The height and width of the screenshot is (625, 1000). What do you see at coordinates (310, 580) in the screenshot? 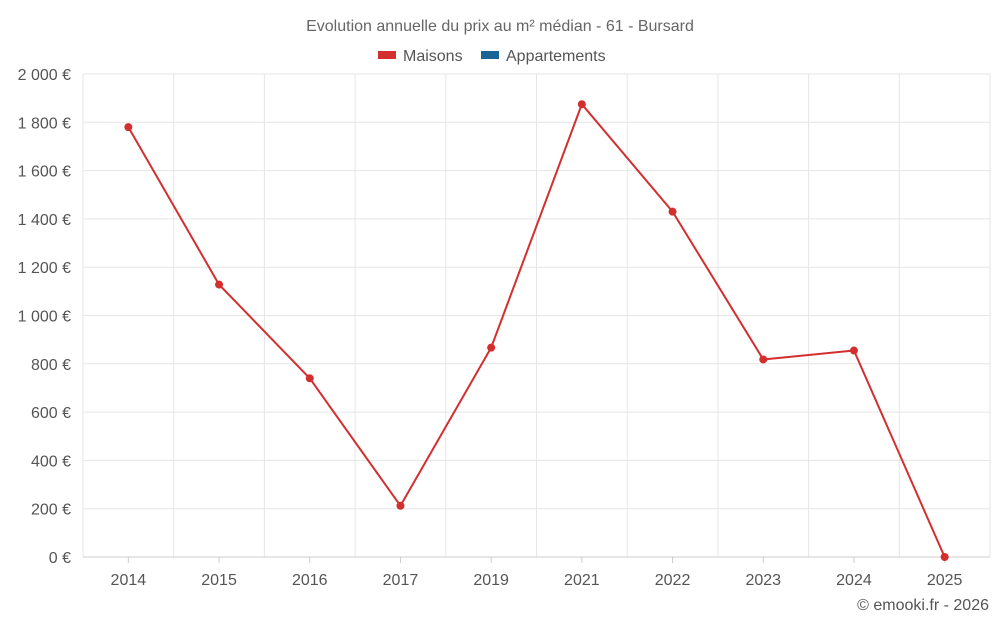
I see `x-tick-label: 2016` at bounding box center [310, 580].